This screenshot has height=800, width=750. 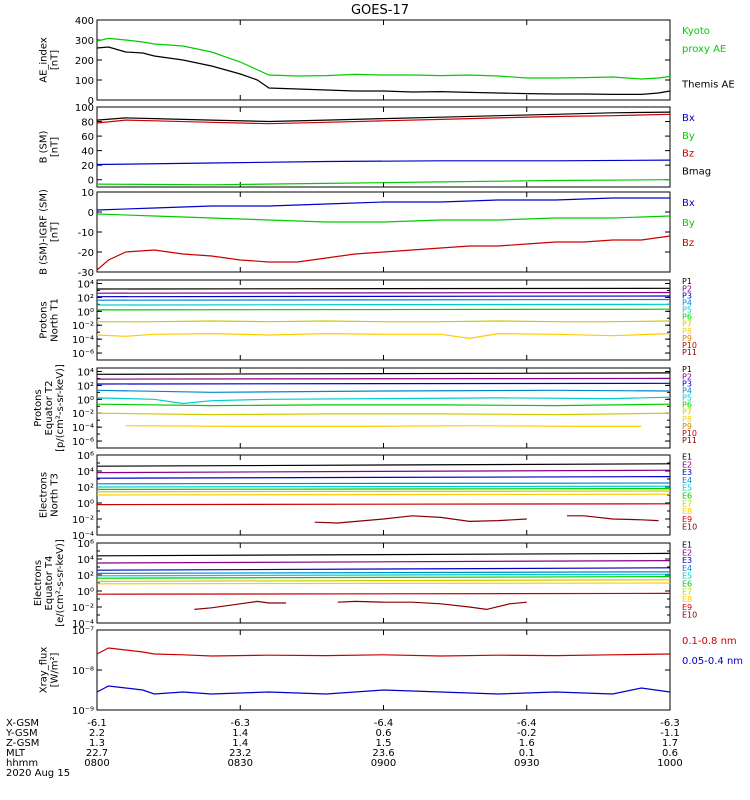 I want to click on x-axis-value: -6.4, so click(x=384, y=723).